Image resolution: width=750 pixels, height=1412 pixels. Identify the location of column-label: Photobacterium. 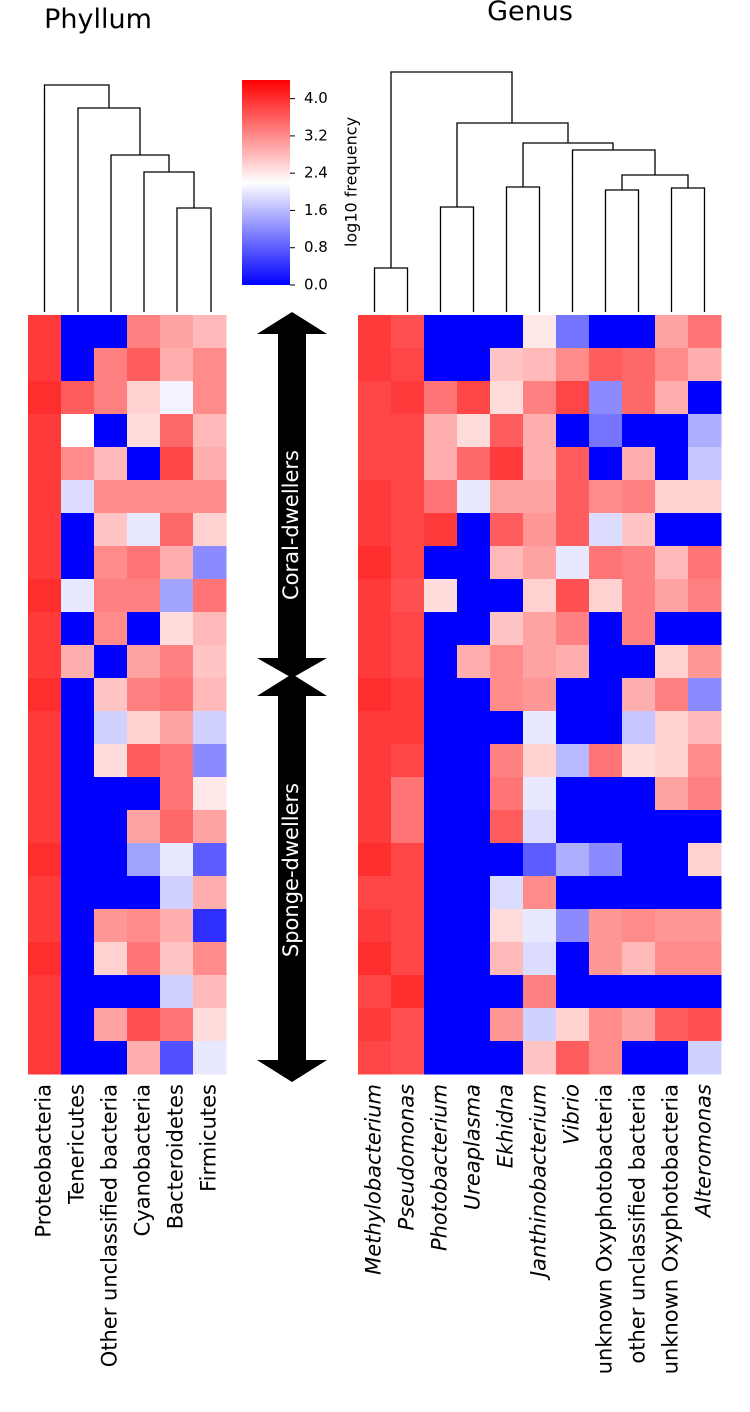
(440, 1167).